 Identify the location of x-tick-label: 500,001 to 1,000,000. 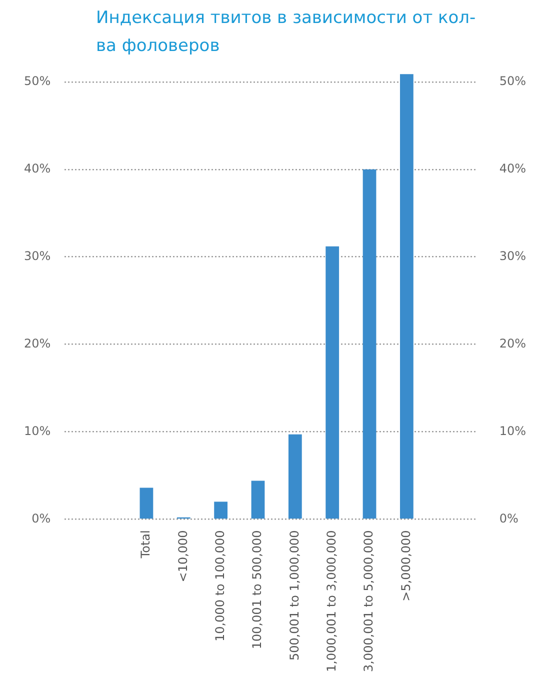
(294, 595).